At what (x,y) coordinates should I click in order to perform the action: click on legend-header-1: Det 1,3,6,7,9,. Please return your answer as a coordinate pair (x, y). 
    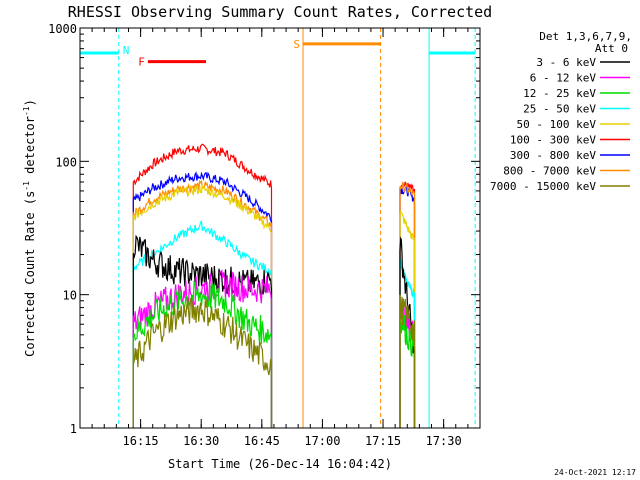
    Looking at the image, I should click on (585, 36).